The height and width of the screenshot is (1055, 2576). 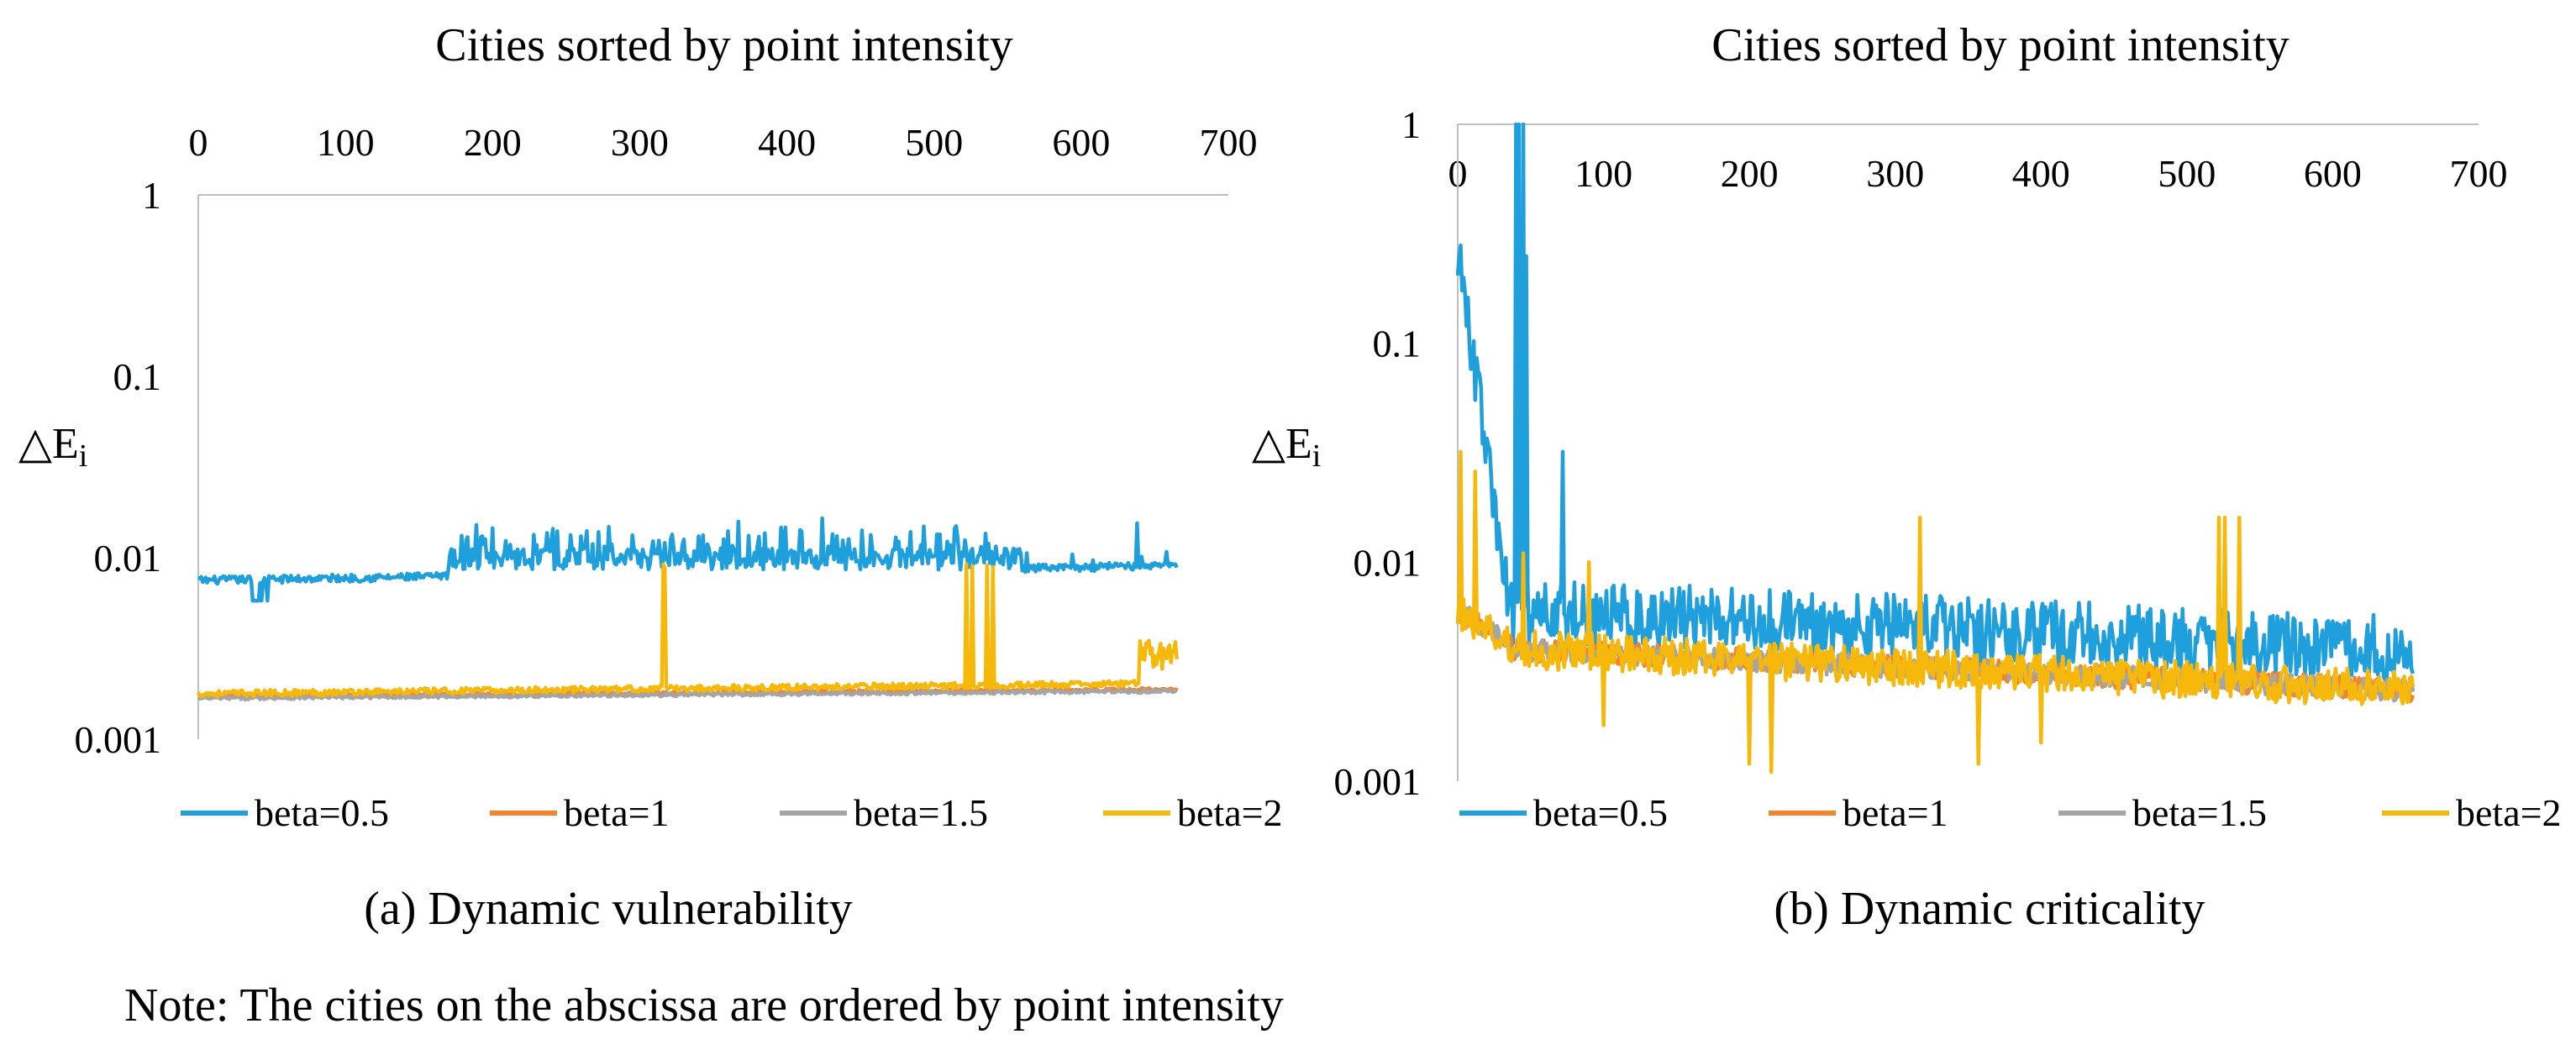 I want to click on panel-b-y-label-main: △E, so click(x=1282, y=444).